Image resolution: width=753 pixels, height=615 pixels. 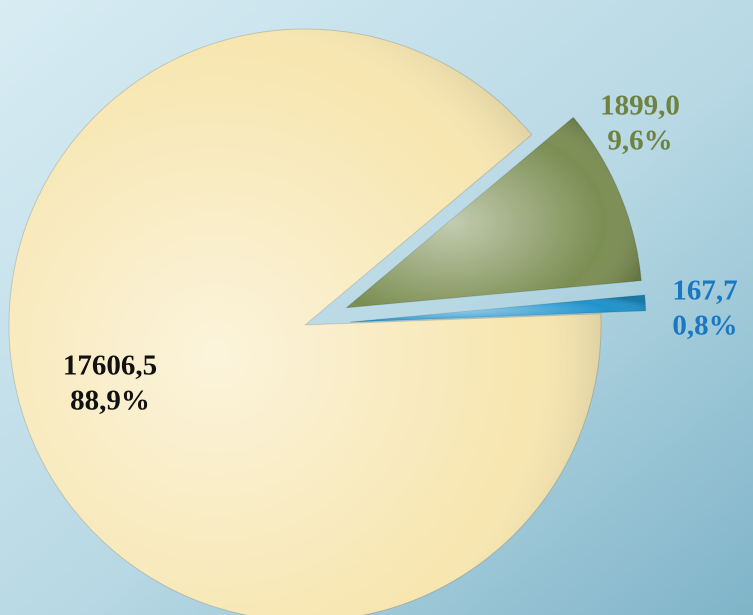 I want to click on value-label: 1899,0, so click(x=640, y=106).